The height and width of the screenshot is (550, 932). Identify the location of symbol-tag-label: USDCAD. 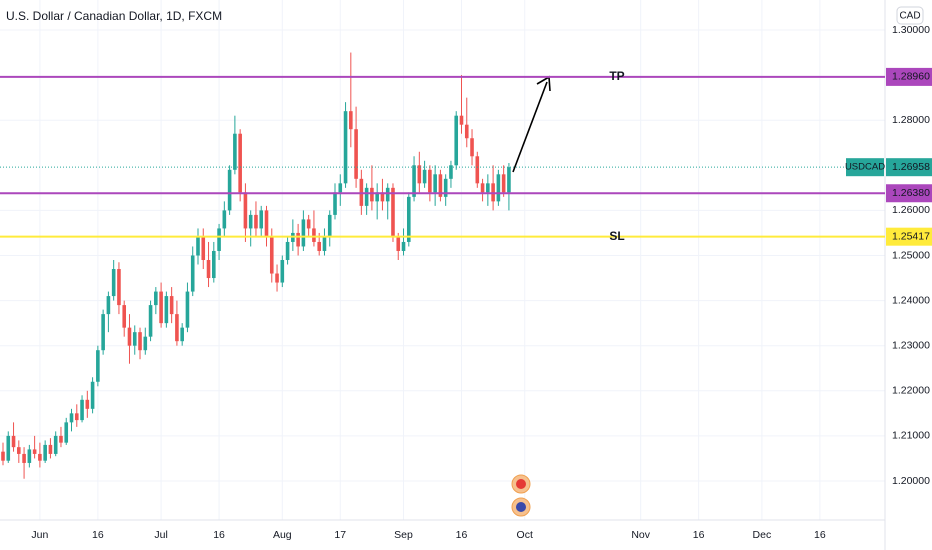
(865, 167).